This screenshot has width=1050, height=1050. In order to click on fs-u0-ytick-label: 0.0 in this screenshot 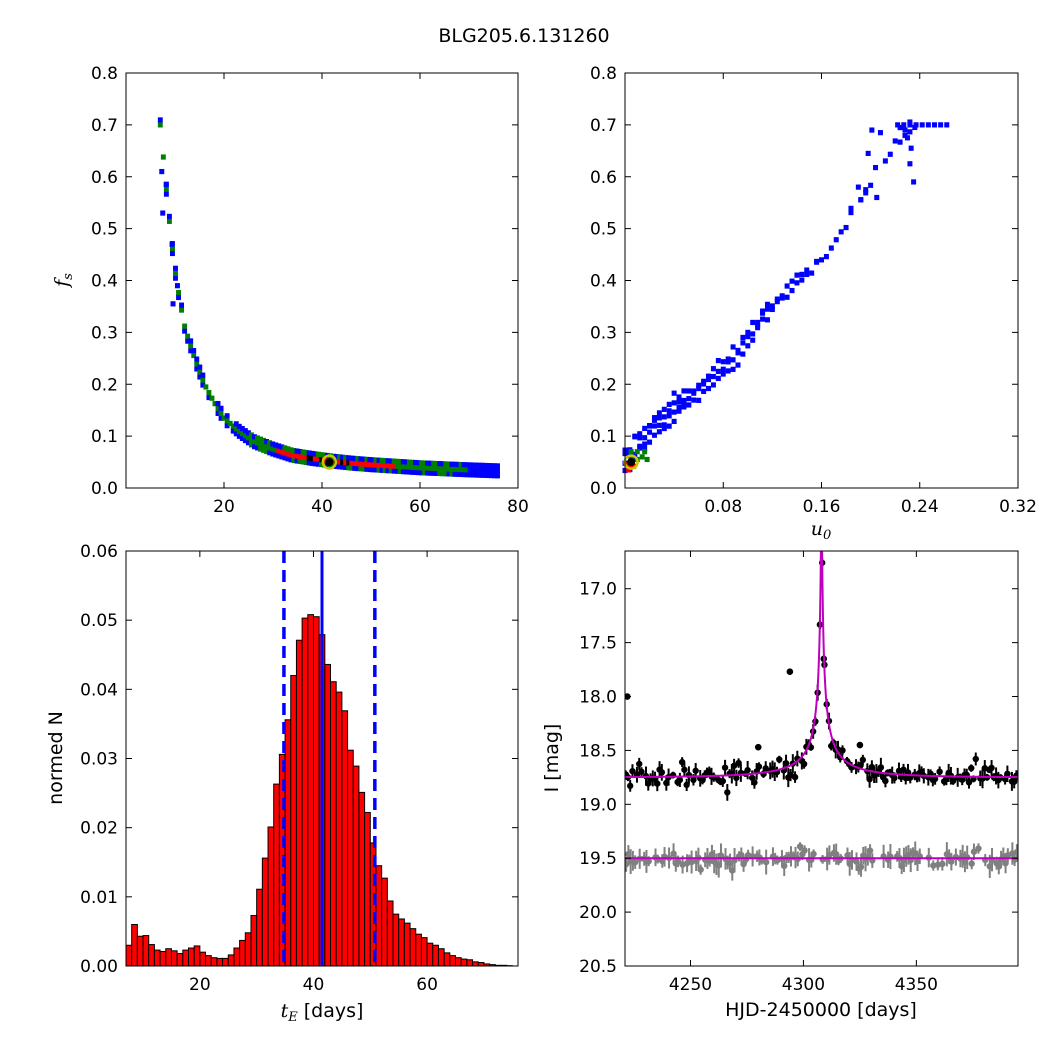, I will do `click(603, 489)`.